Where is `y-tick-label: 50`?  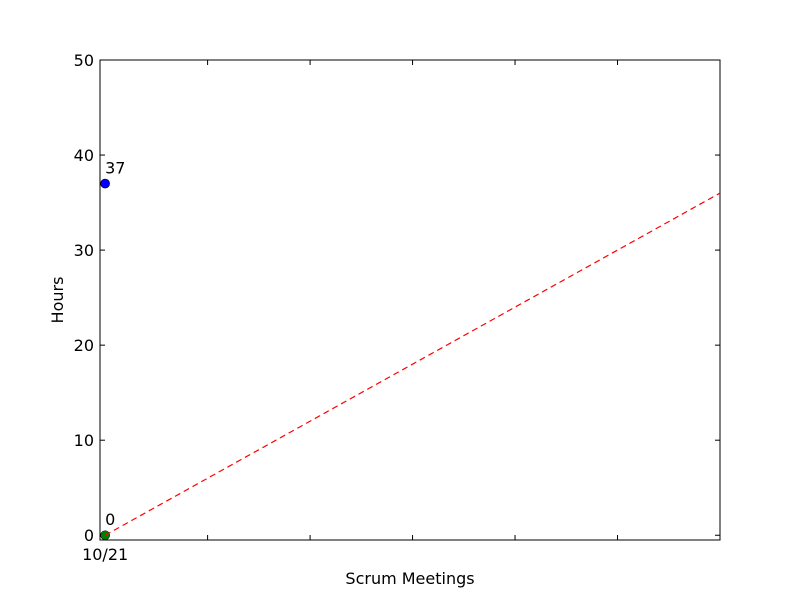
y-tick-label: 50 is located at coordinates (84, 60).